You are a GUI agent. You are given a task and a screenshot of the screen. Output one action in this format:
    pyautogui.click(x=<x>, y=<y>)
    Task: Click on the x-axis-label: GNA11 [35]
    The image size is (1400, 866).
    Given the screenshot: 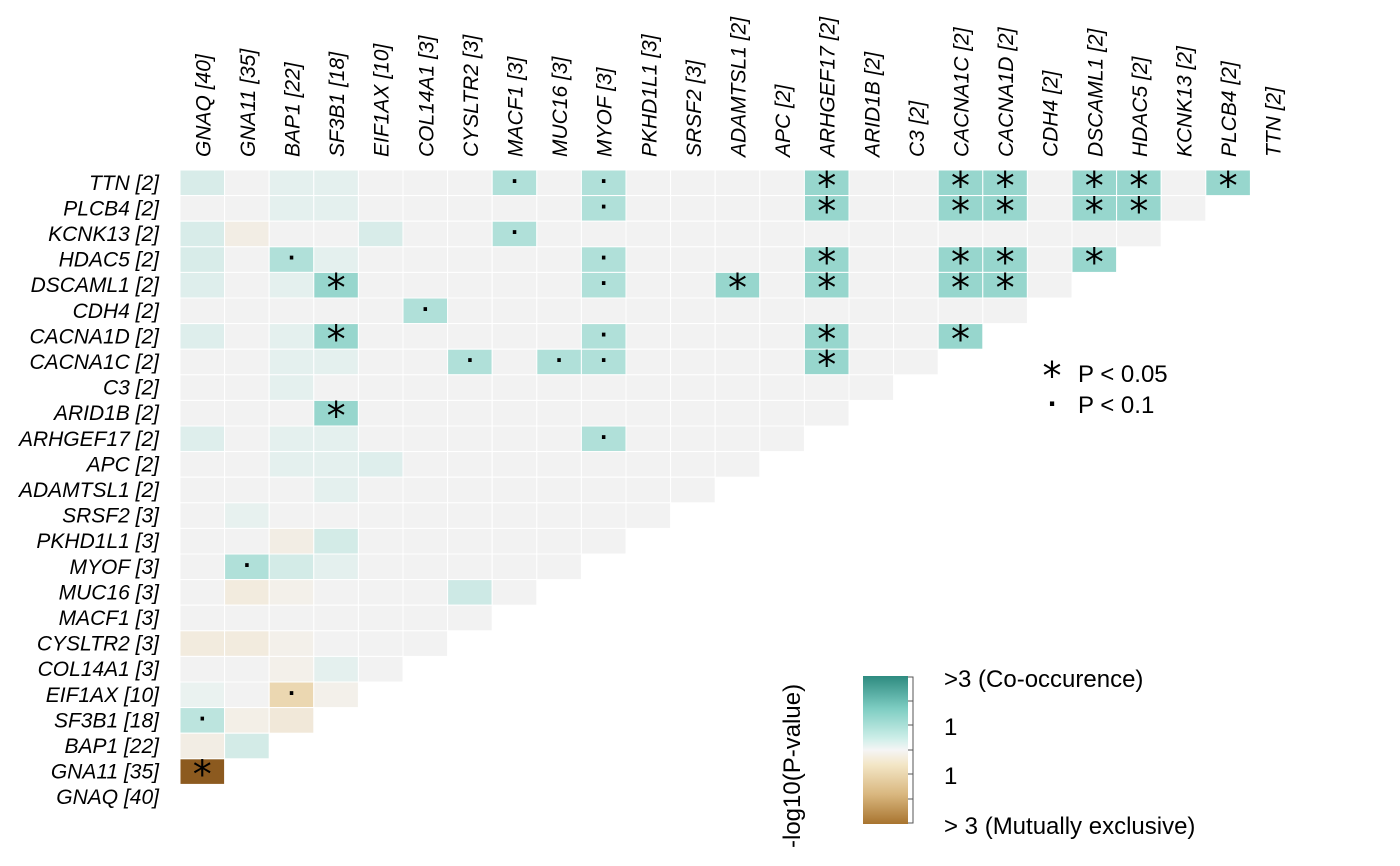 What is the action you would take?
    pyautogui.click(x=248, y=102)
    